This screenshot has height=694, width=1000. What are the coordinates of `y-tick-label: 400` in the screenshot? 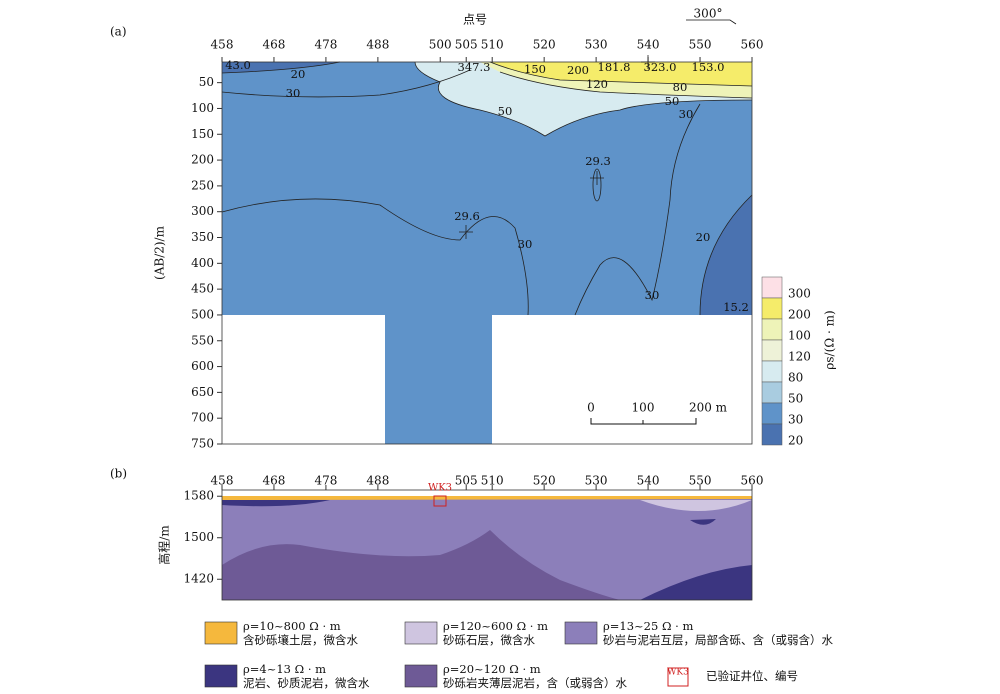 It's located at (202, 263).